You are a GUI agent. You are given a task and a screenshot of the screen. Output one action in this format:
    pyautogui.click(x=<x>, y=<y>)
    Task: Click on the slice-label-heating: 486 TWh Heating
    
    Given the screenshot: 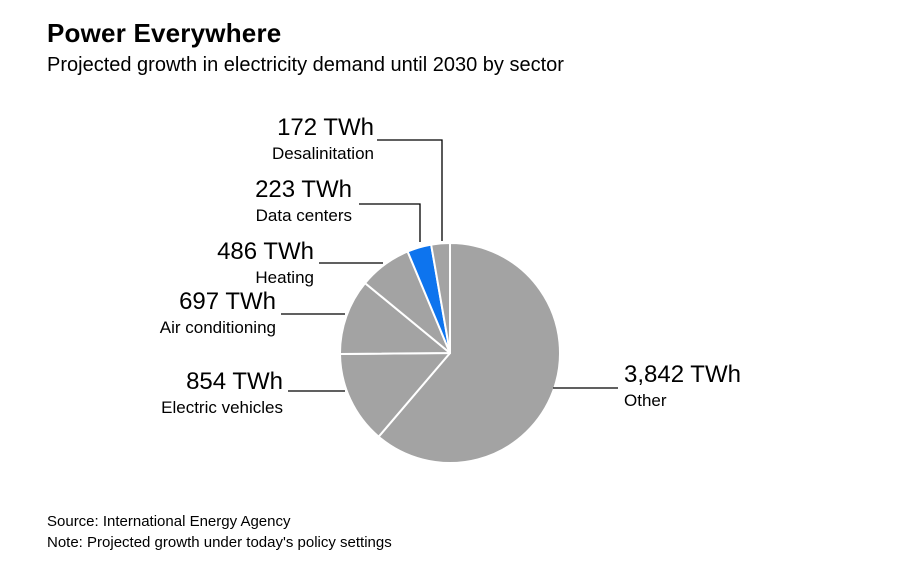 What is the action you would take?
    pyautogui.click(x=265, y=263)
    